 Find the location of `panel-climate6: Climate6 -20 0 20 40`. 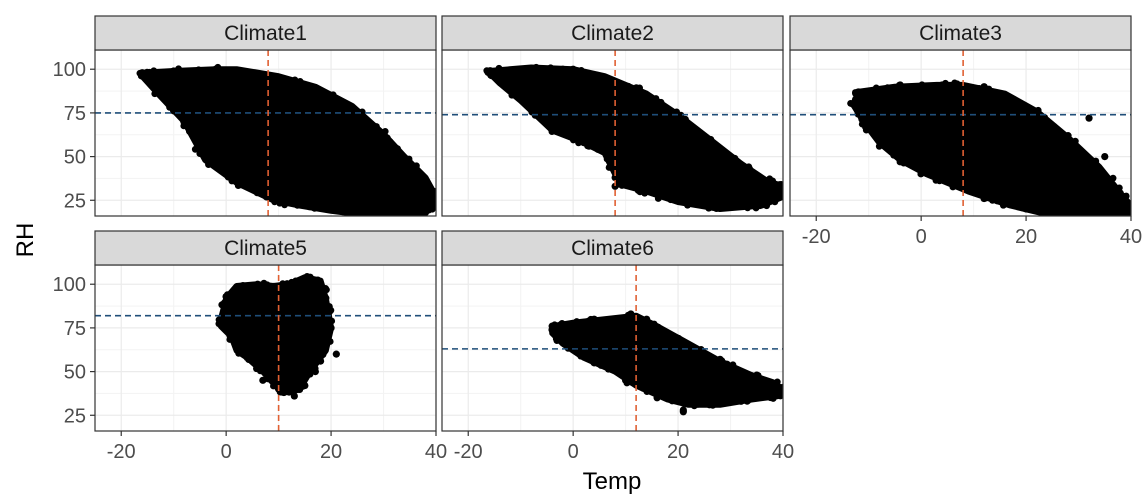

panel-climate6: Climate6 -20 0 20 40 is located at coordinates (617, 346).